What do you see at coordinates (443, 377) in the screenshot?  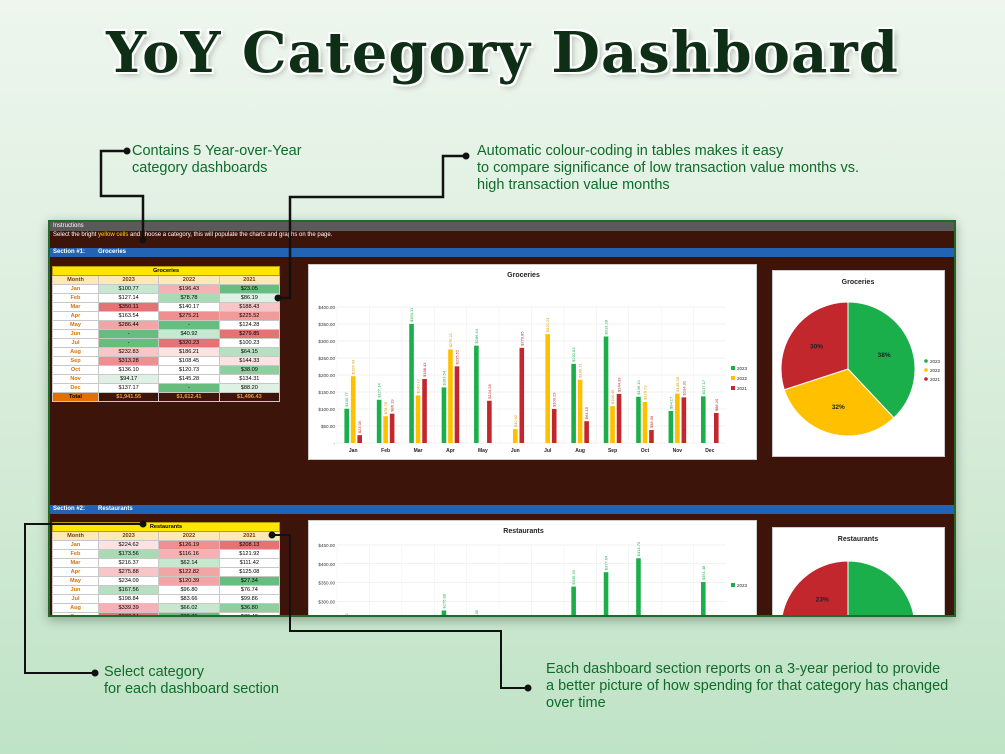 I see `data-label: $163.54` at bounding box center [443, 377].